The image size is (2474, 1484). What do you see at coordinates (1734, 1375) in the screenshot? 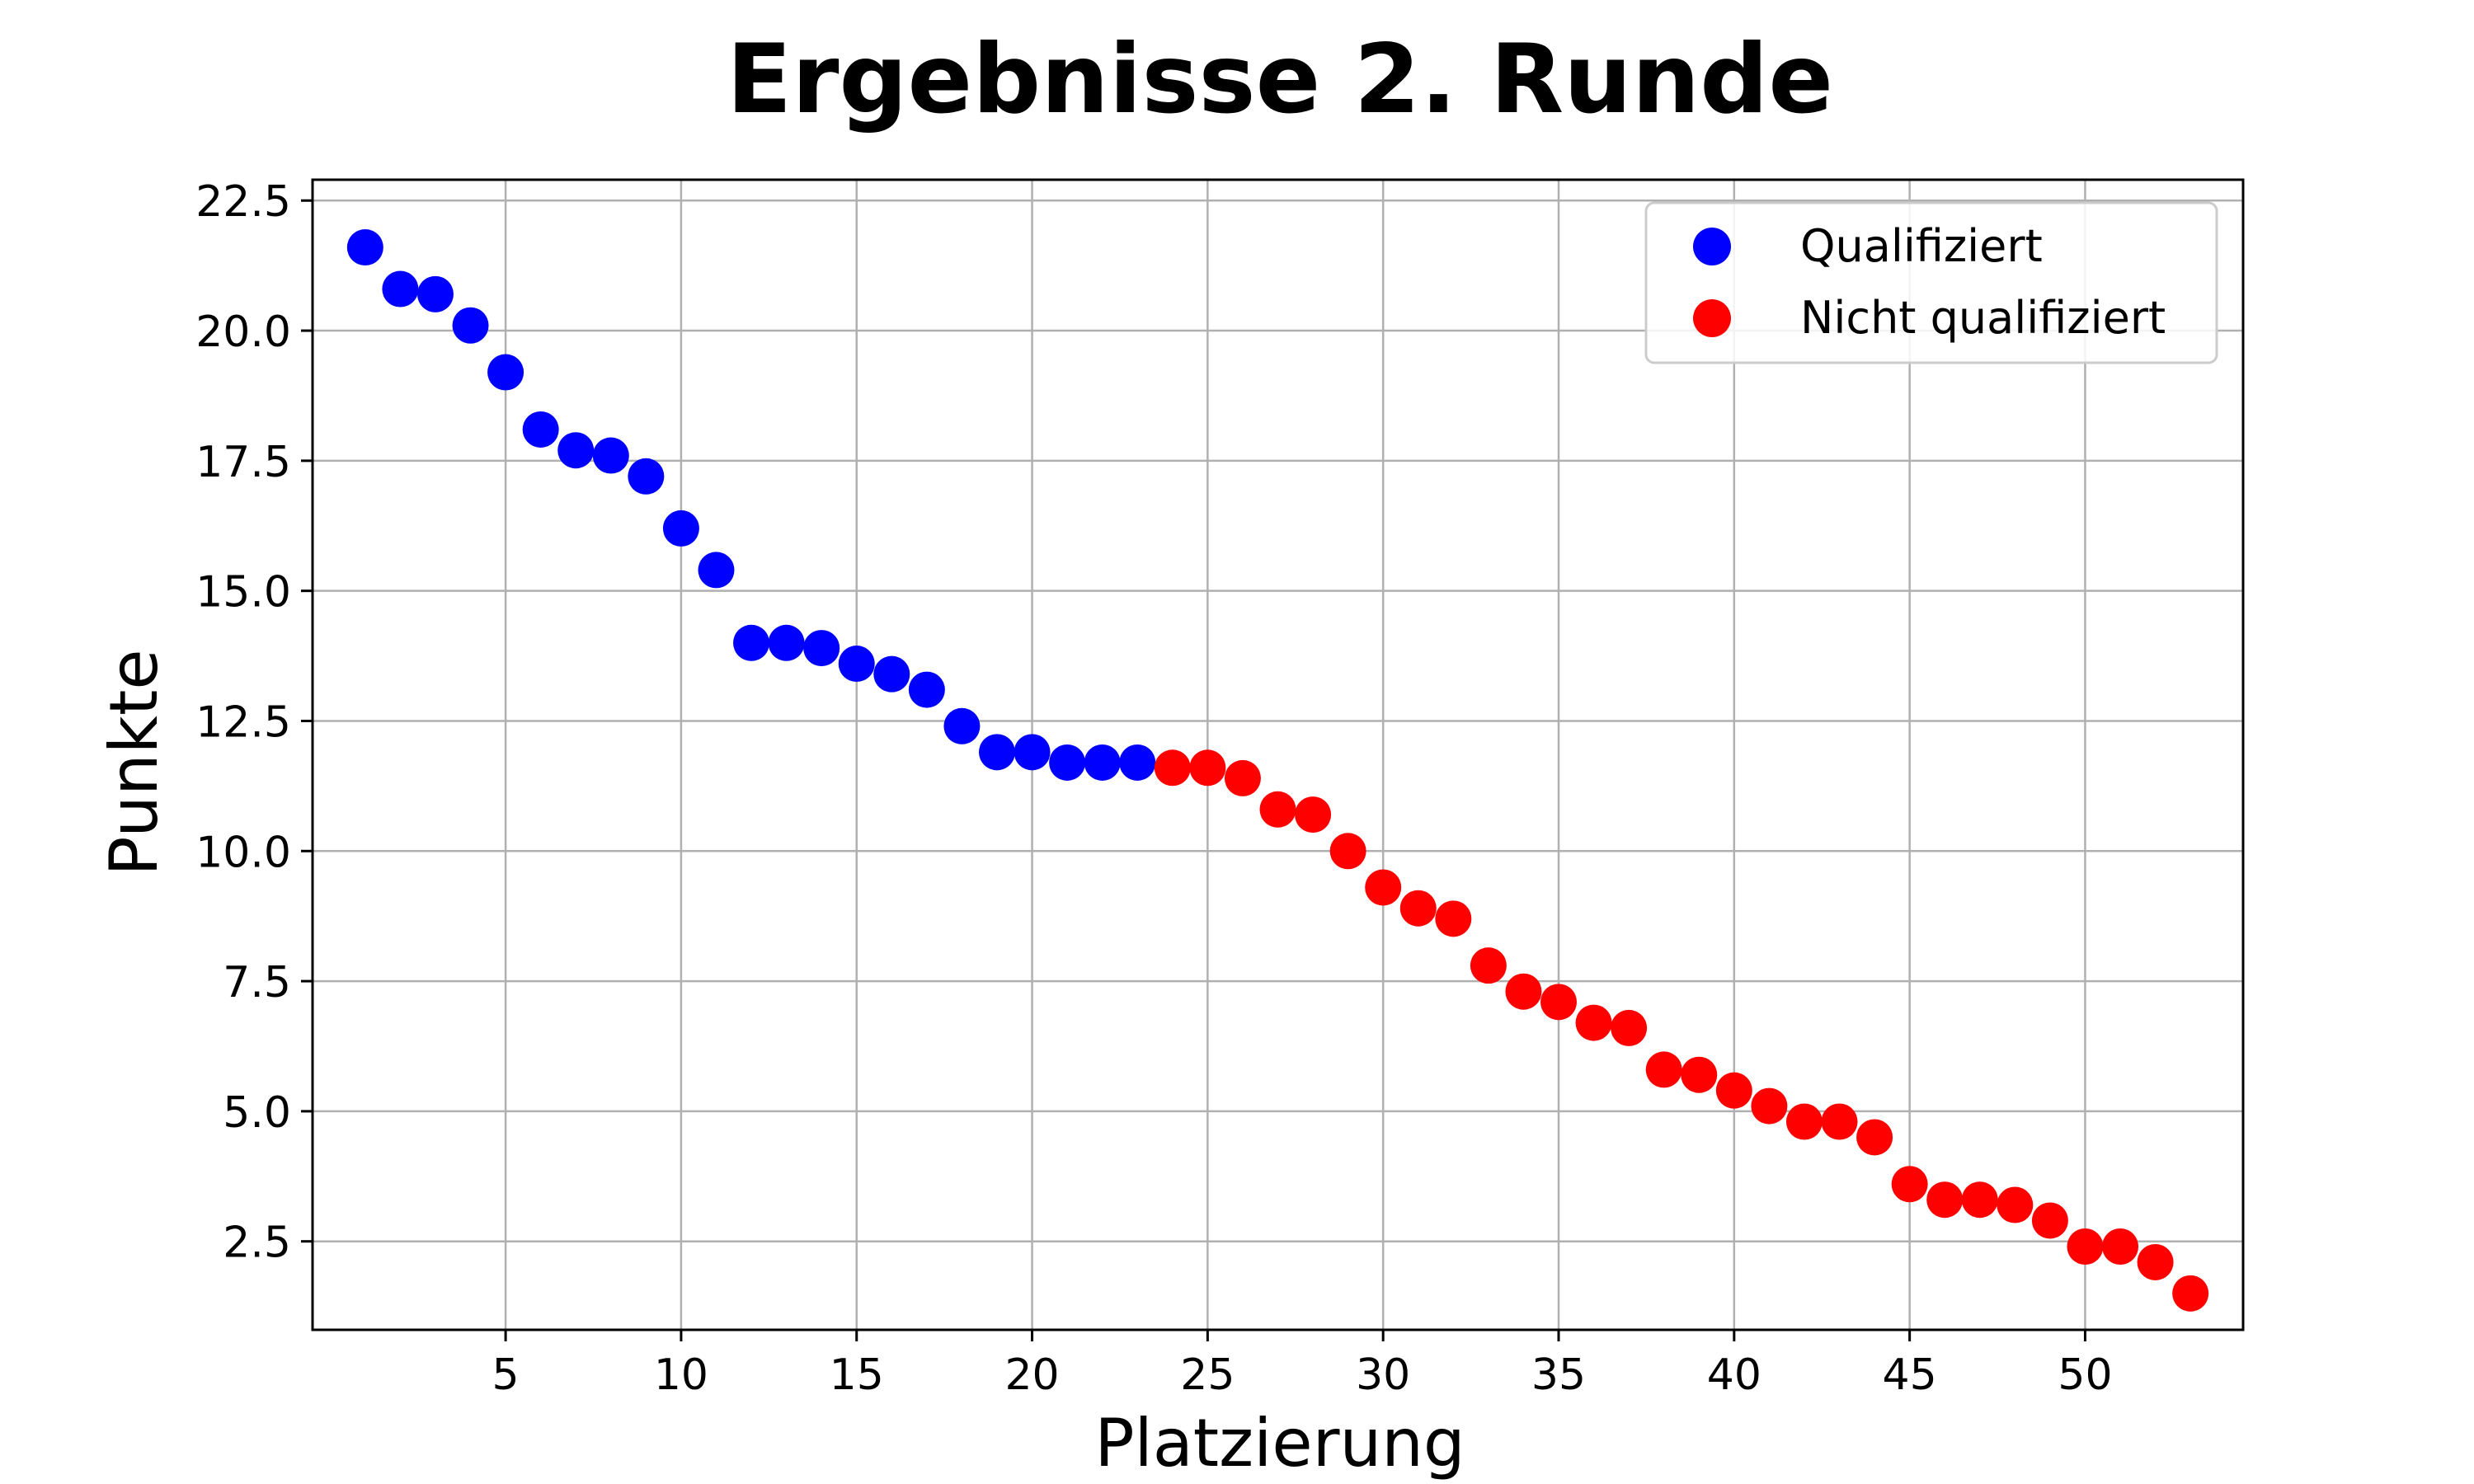
I see `x-tick-label: 40` at bounding box center [1734, 1375].